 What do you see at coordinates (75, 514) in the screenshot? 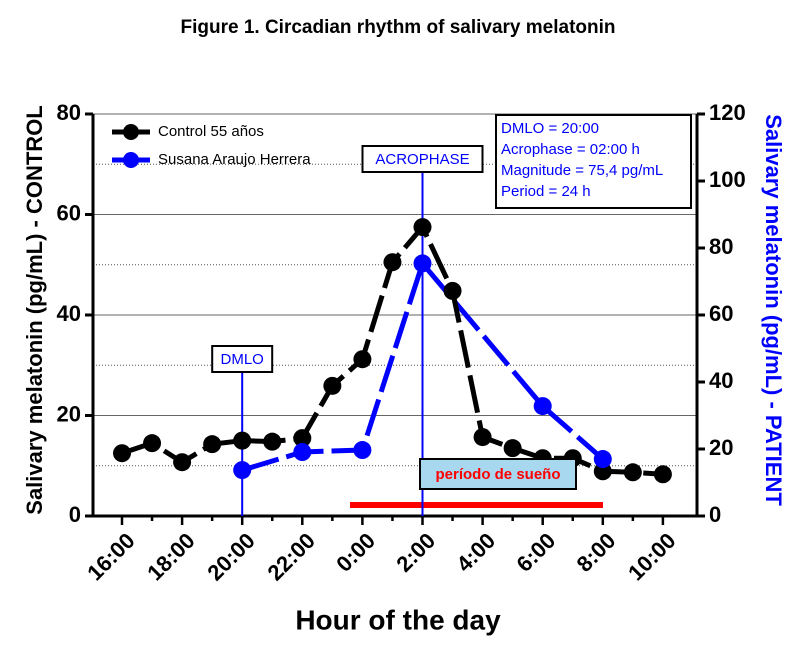
I see `y-tick-label: 0` at bounding box center [75, 514].